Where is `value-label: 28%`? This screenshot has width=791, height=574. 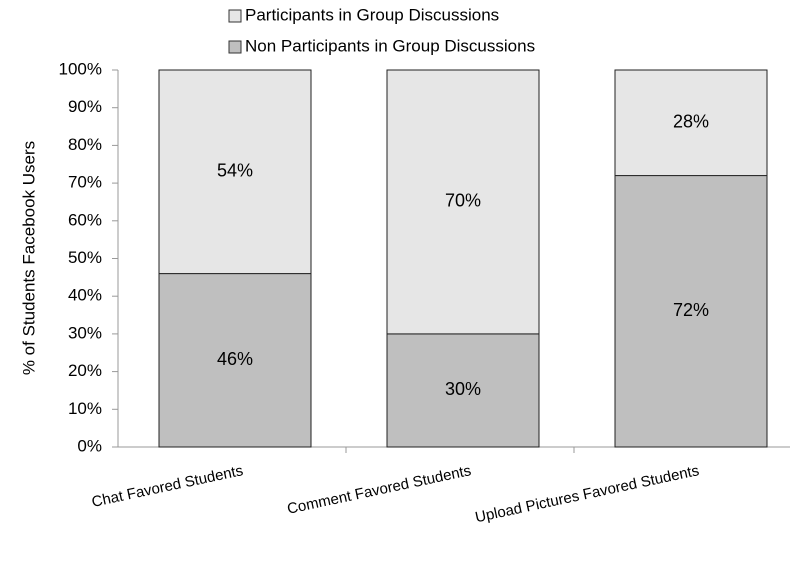 value-label: 28% is located at coordinates (691, 122).